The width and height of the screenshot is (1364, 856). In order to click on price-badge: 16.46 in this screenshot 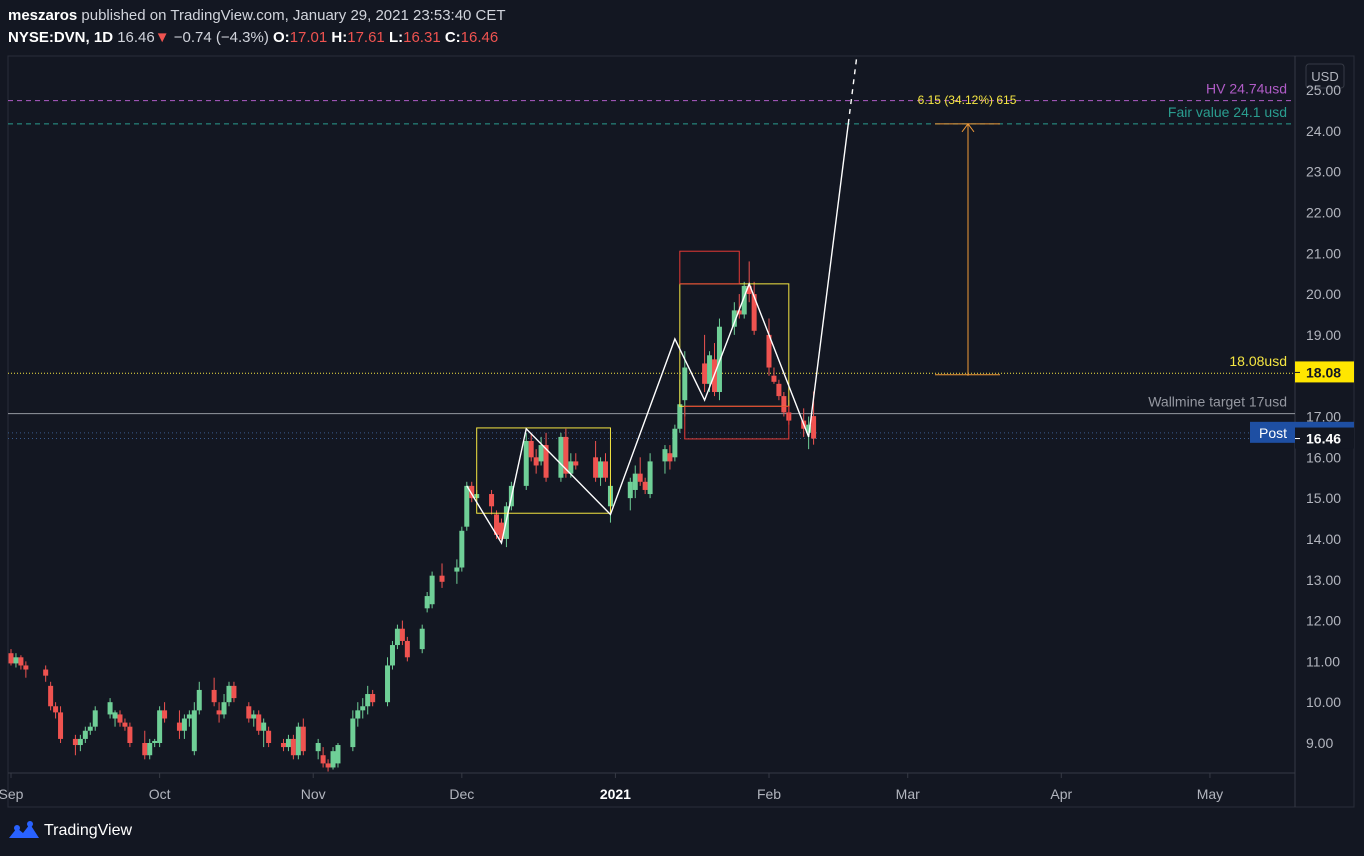, I will do `click(1324, 438)`.